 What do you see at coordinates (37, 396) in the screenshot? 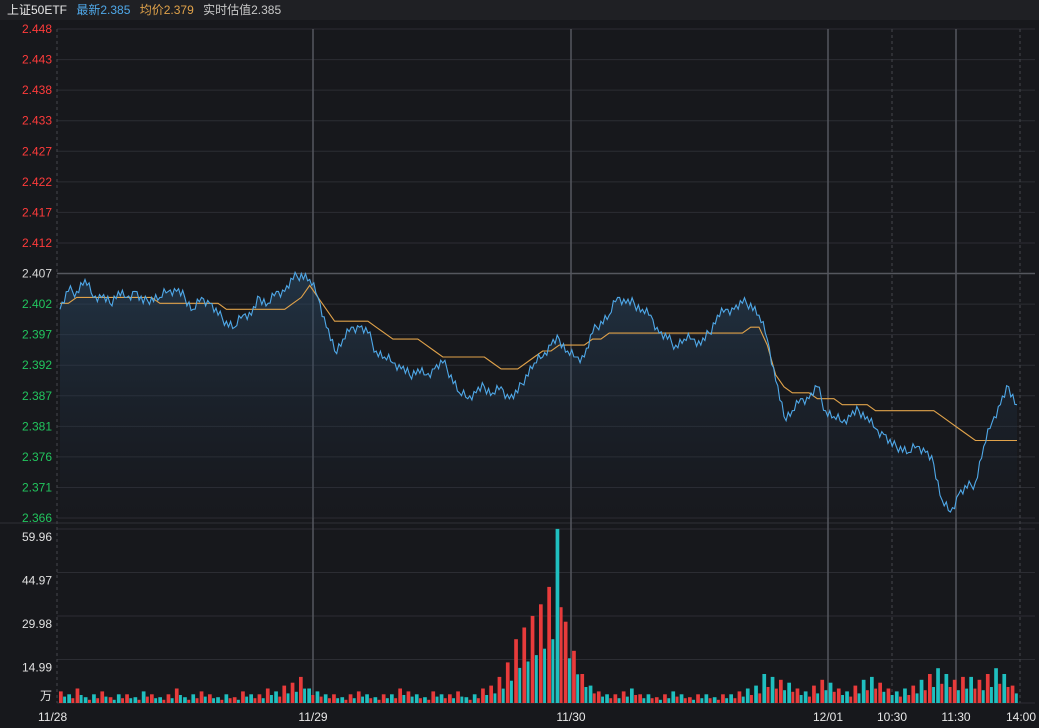
I see `price-tick-label: 2.387` at bounding box center [37, 396].